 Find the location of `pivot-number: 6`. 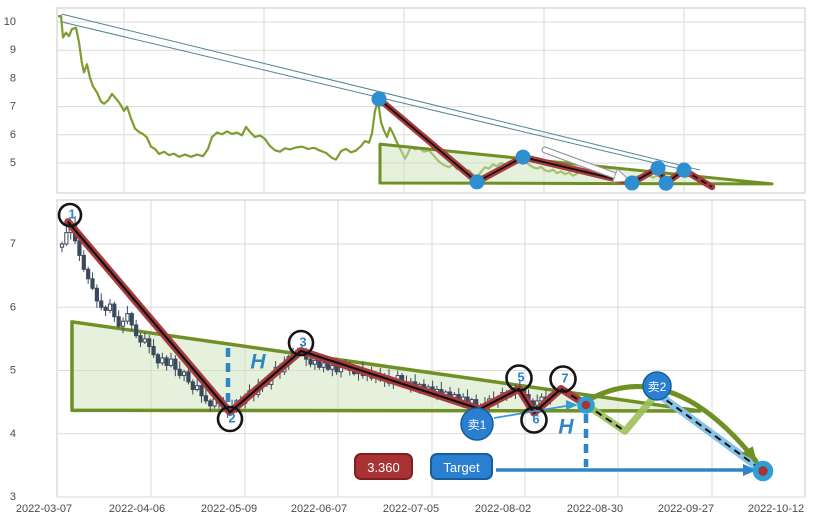

pivot-number: 6 is located at coordinates (535, 419).